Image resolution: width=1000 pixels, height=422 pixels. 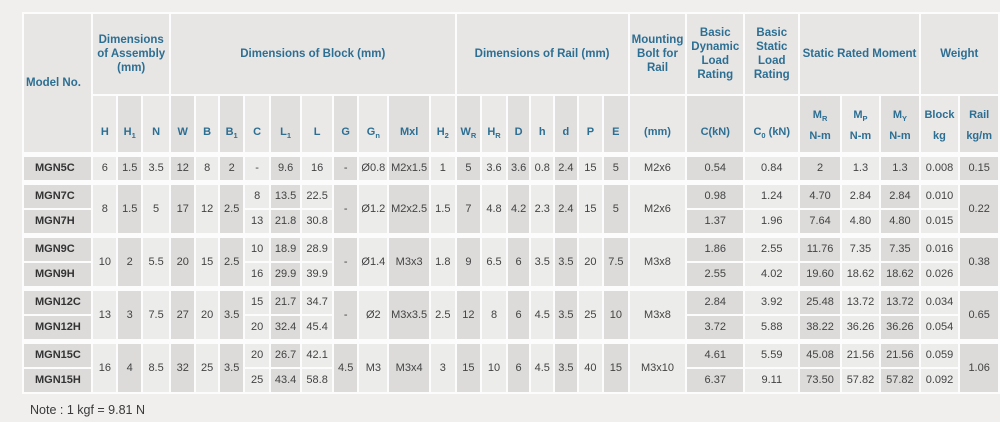 I want to click on cell-L1: 21.8, so click(x=285, y=221).